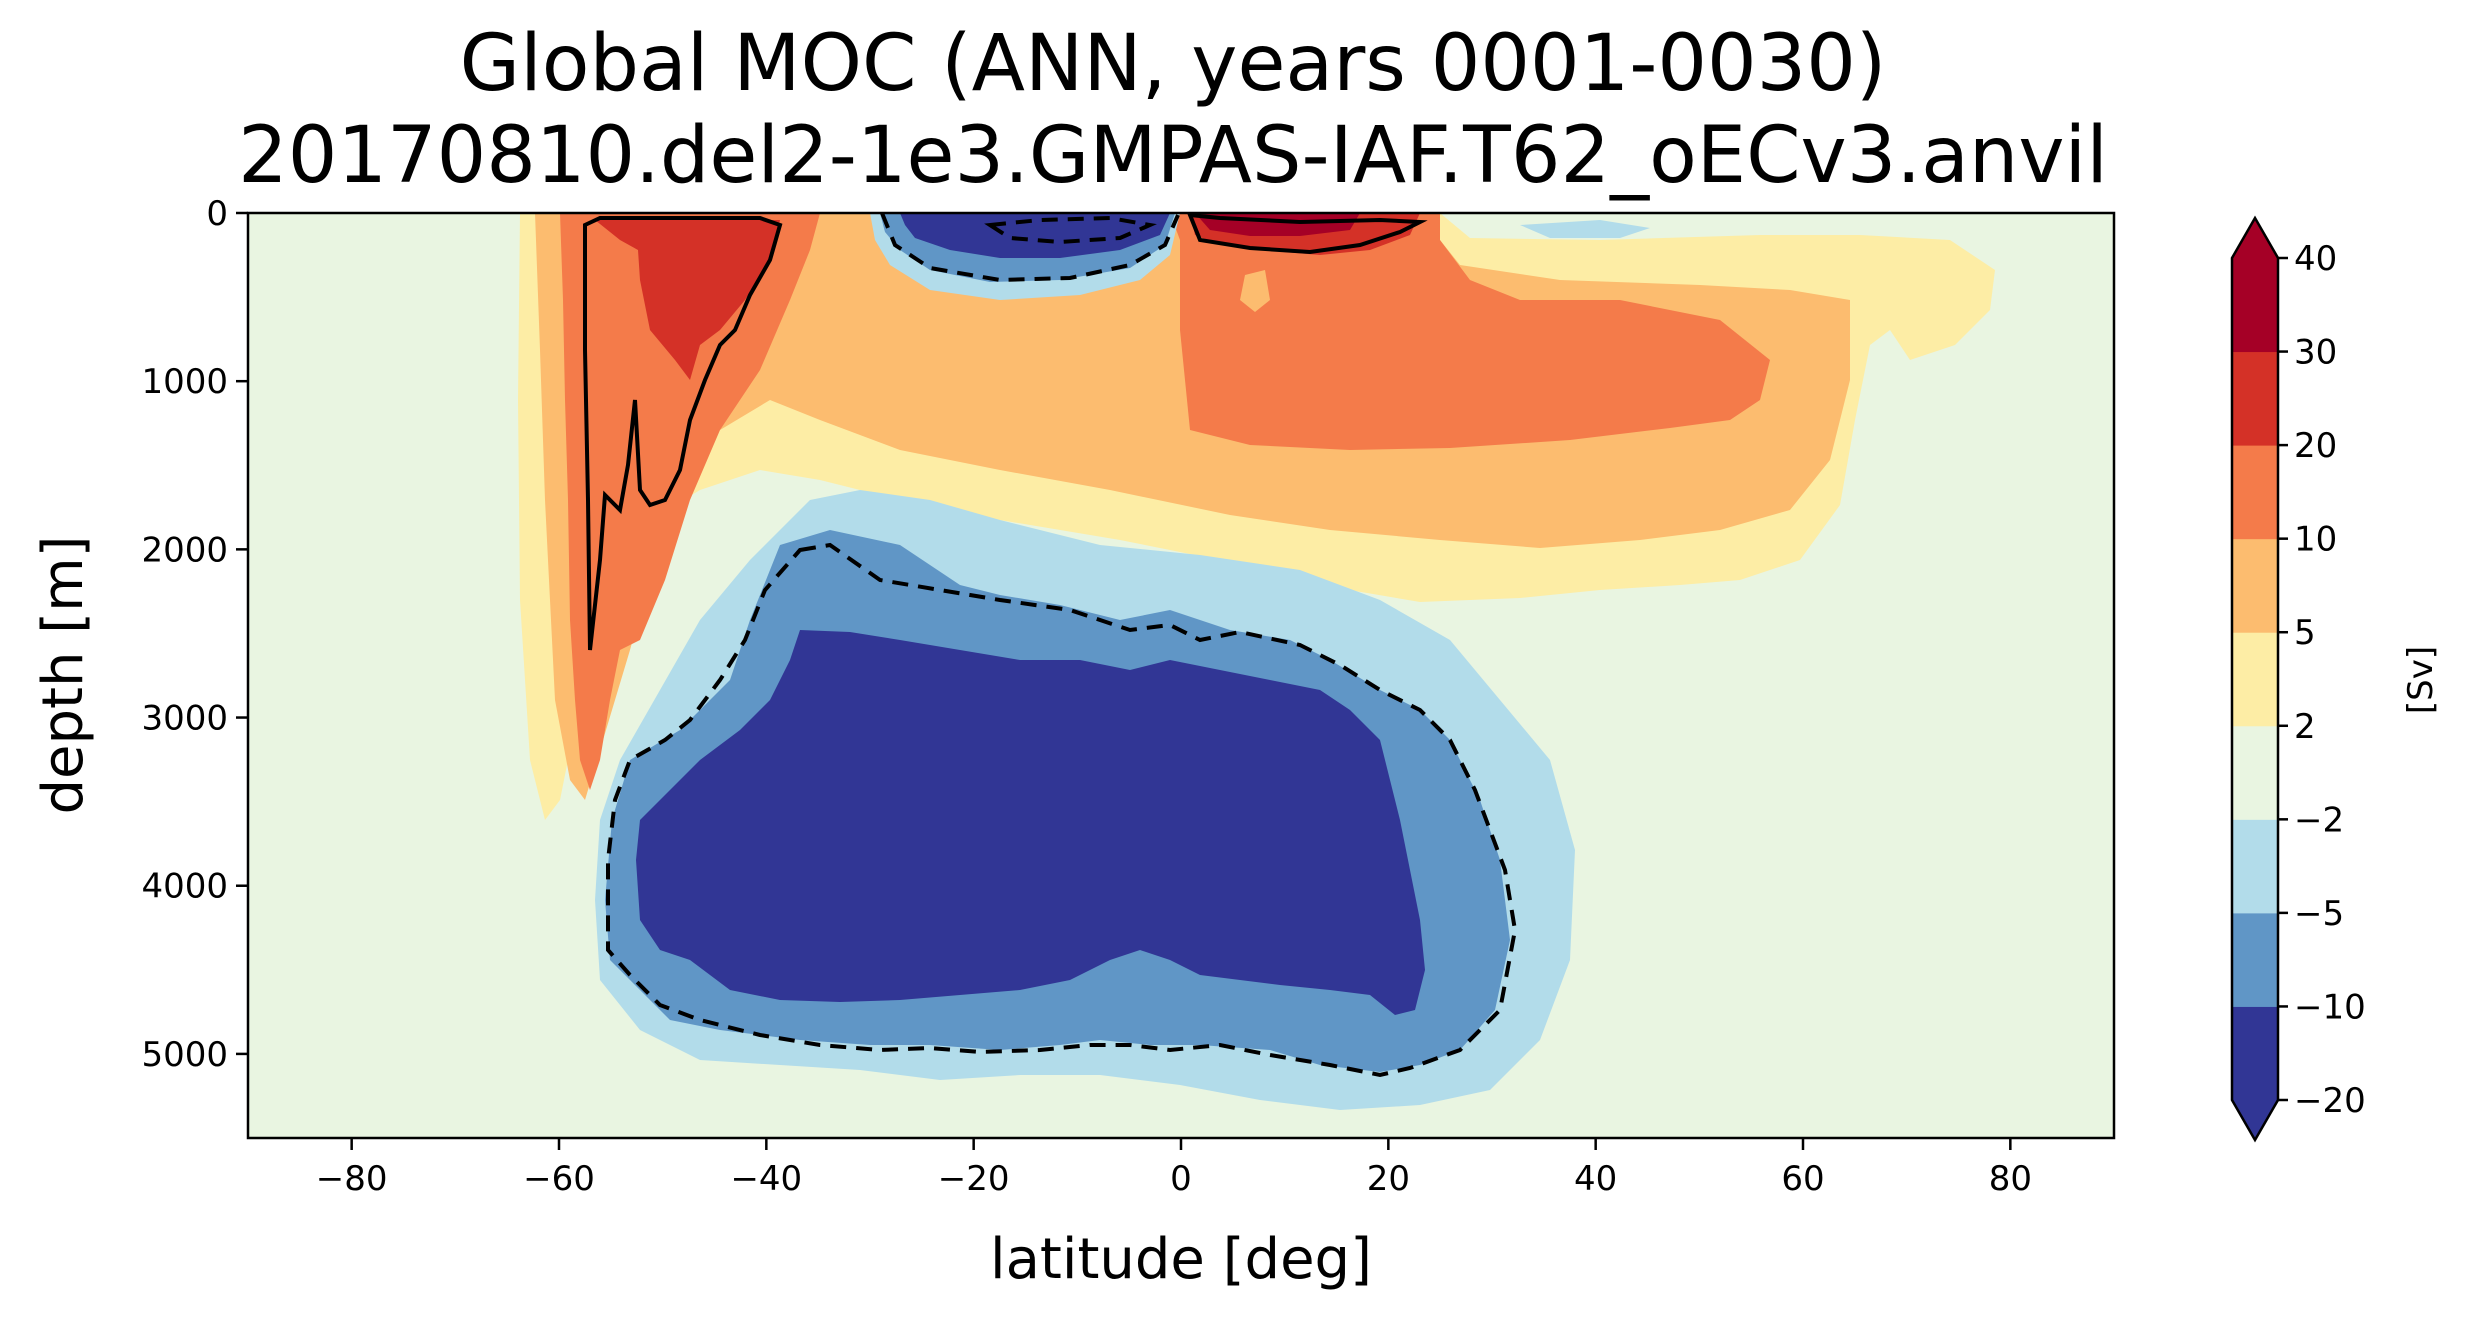 Image resolution: width=2471 pixels, height=1320 pixels. Describe the element at coordinates (2315, 353) in the screenshot. I see `colorbar-tick-label: 30` at that location.